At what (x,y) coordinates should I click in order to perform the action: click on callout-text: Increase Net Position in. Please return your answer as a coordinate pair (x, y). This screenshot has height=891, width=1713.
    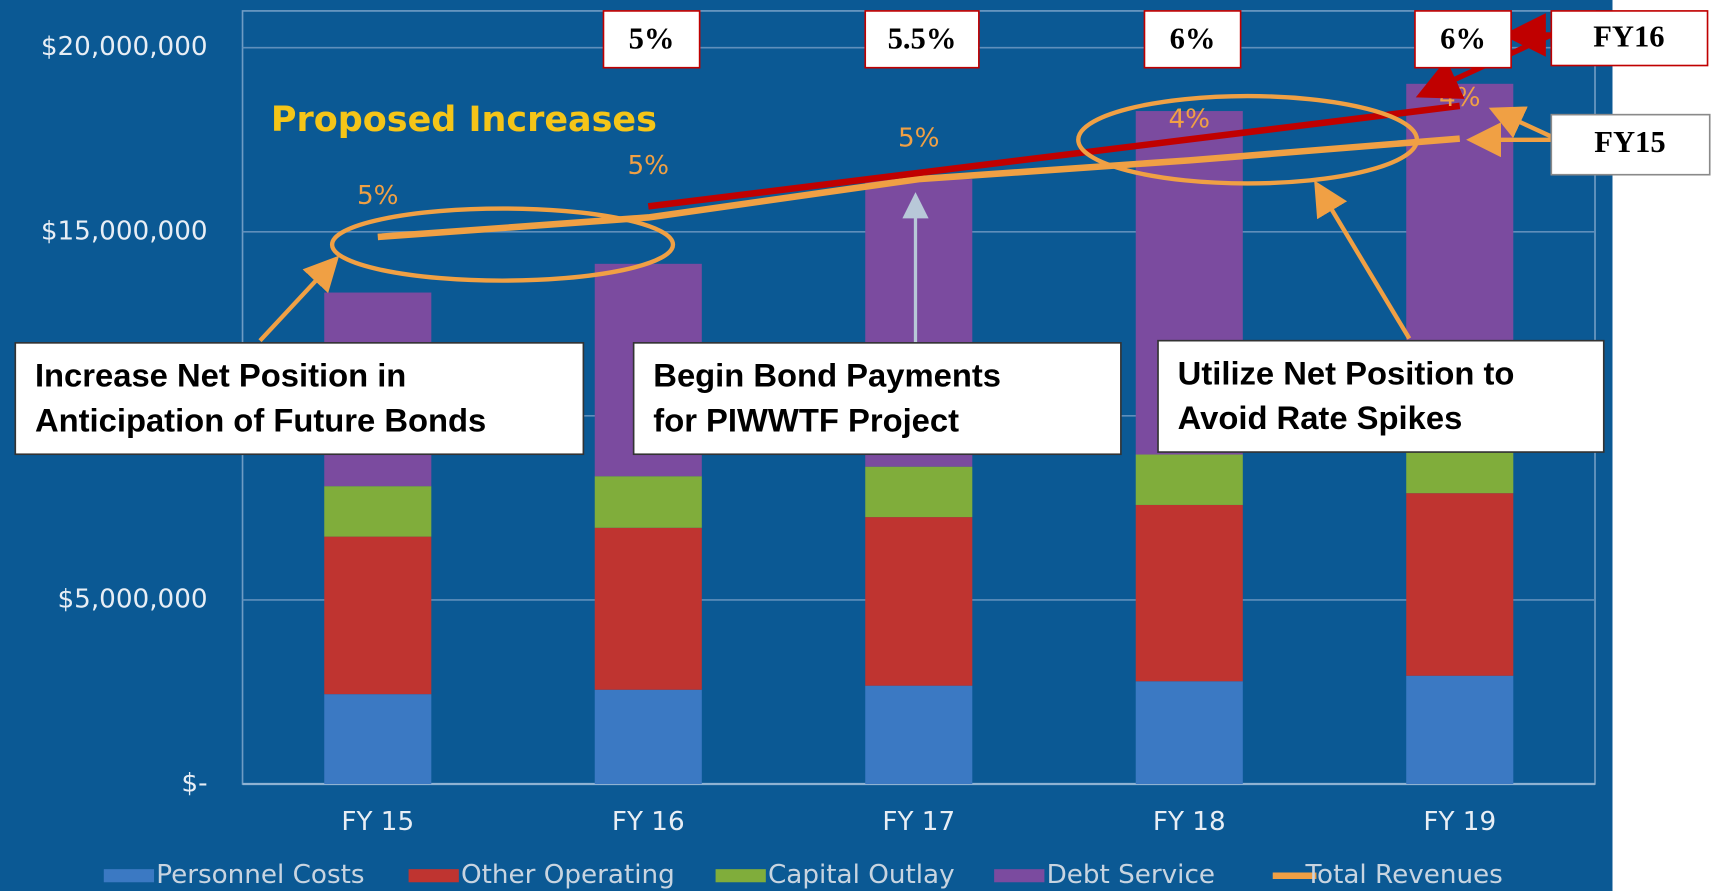
    Looking at the image, I should click on (220, 375).